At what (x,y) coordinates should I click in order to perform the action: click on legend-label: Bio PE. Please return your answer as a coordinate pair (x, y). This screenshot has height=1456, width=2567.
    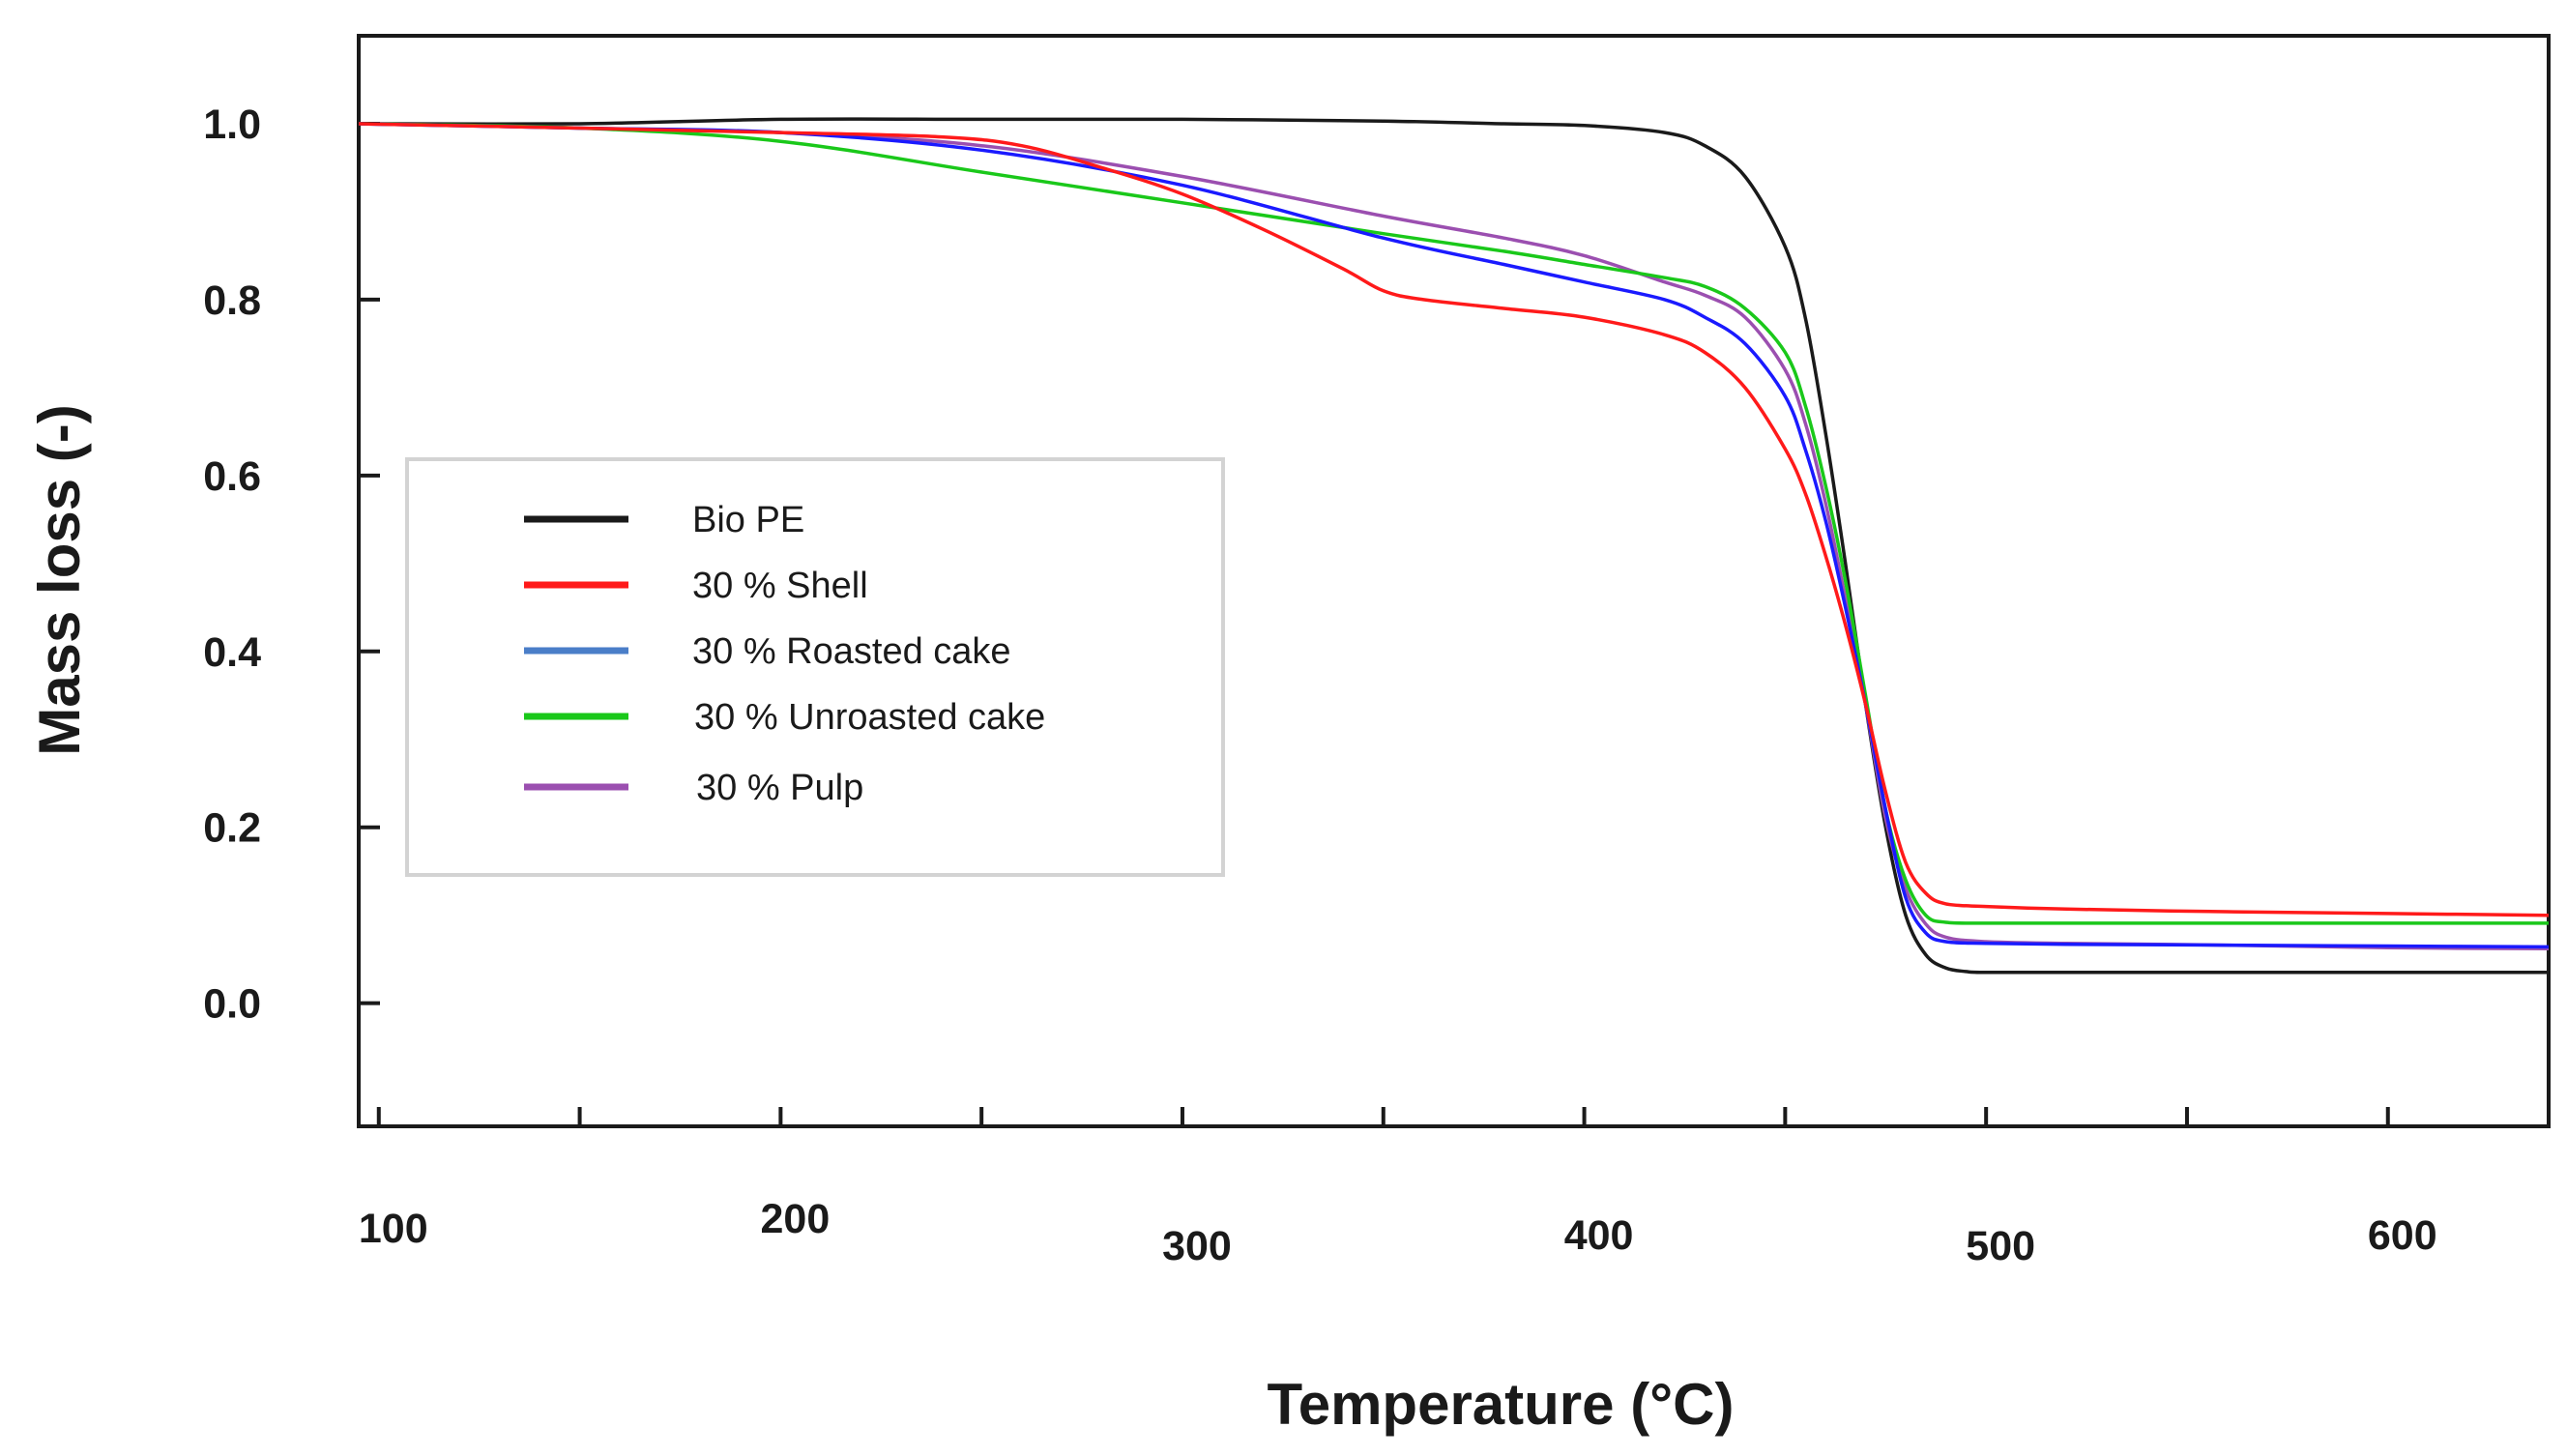
    Looking at the image, I should click on (748, 520).